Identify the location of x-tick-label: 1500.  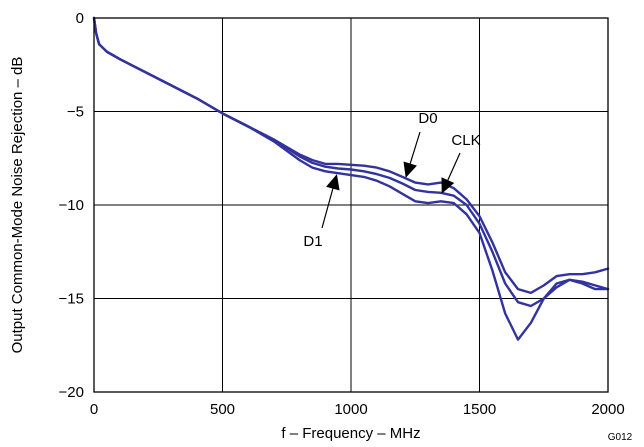
(479, 409).